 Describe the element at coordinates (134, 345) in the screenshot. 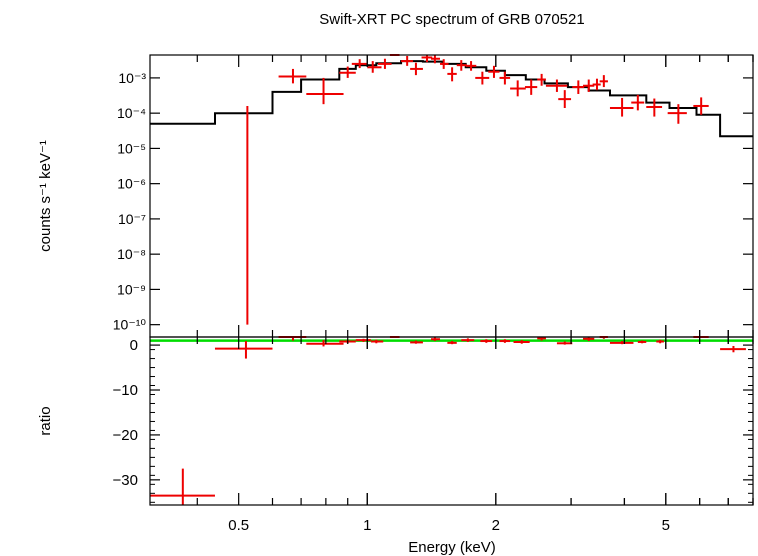

I see `bottom-y-tick-label: 0` at that location.